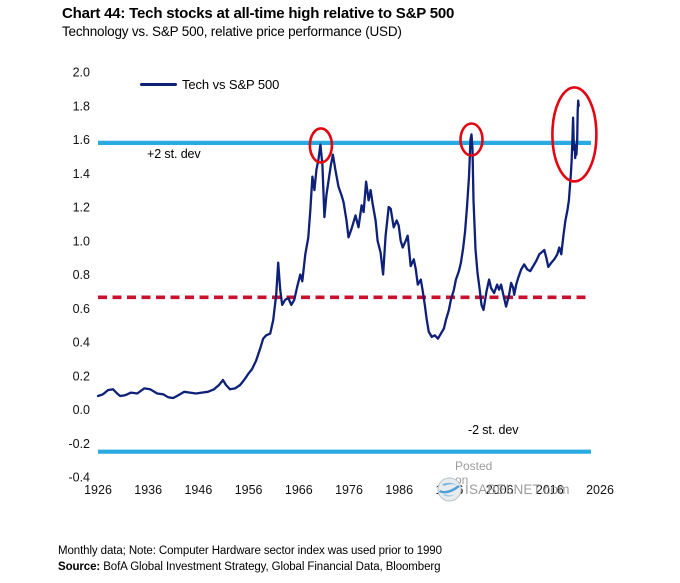 This screenshot has height=583, width=680. I want to click on x-axis-tick-label: 2016, so click(550, 490).